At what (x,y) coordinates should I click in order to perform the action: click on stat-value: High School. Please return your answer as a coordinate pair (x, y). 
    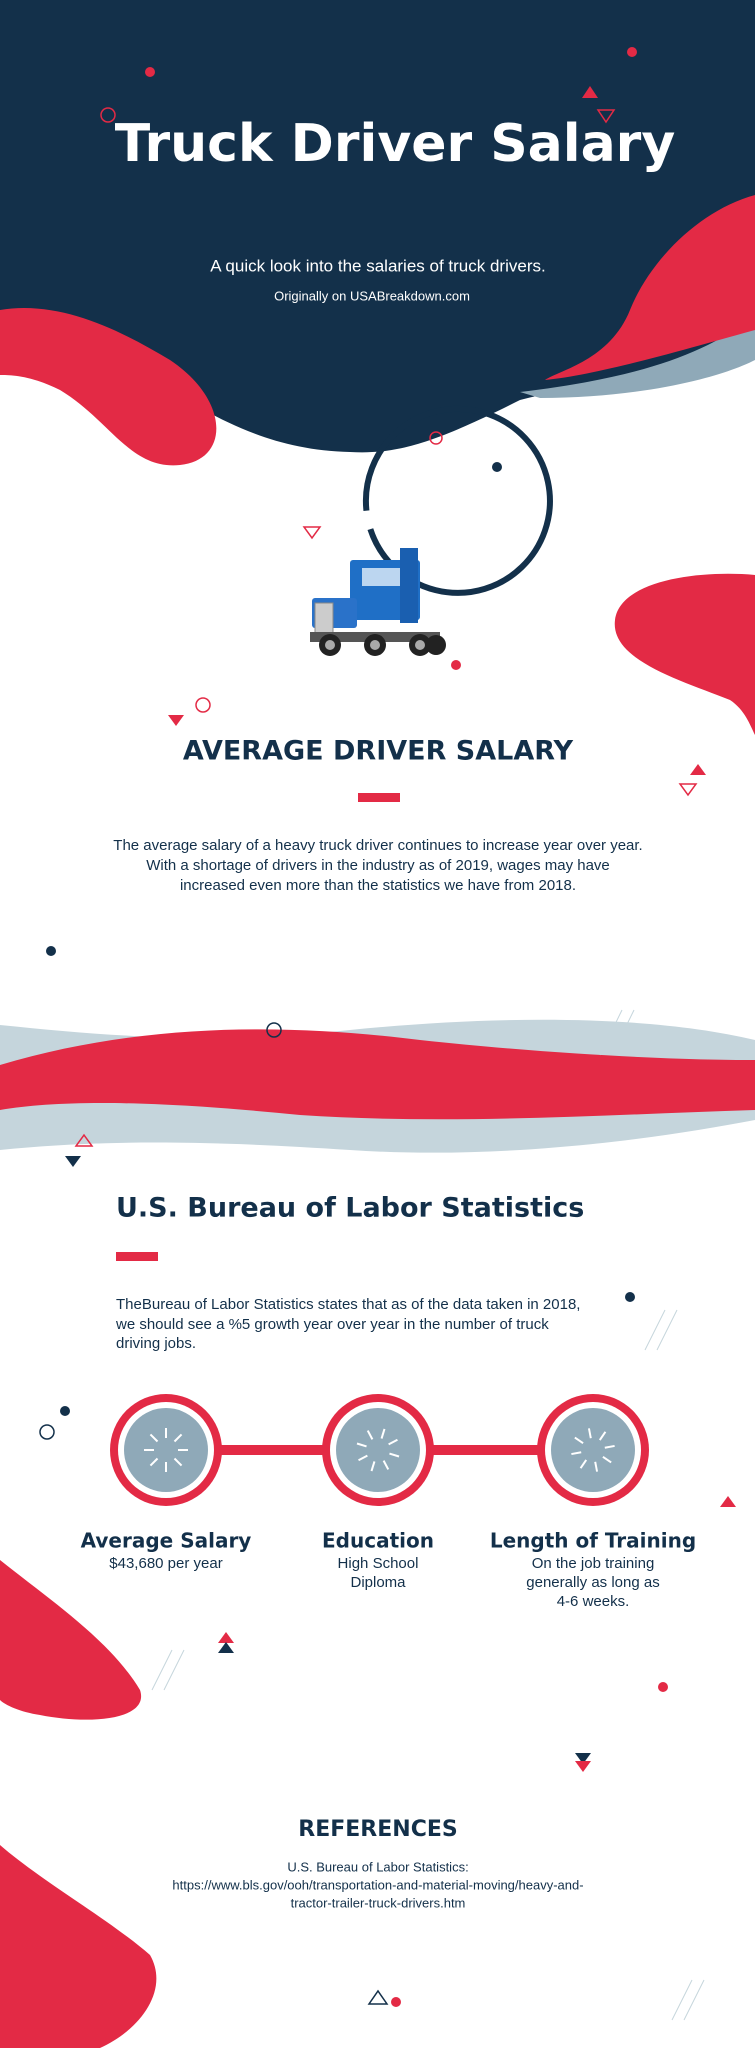
    Looking at the image, I should click on (378, 1563).